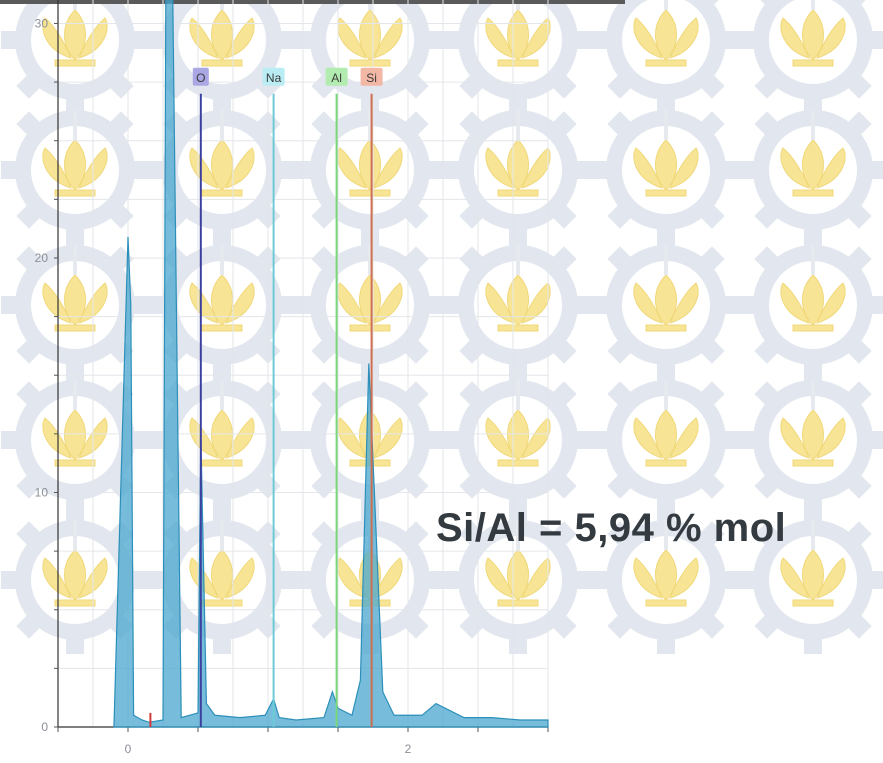 Image resolution: width=883 pixels, height=763 pixels. I want to click on x-tick-label: 2, so click(408, 749).